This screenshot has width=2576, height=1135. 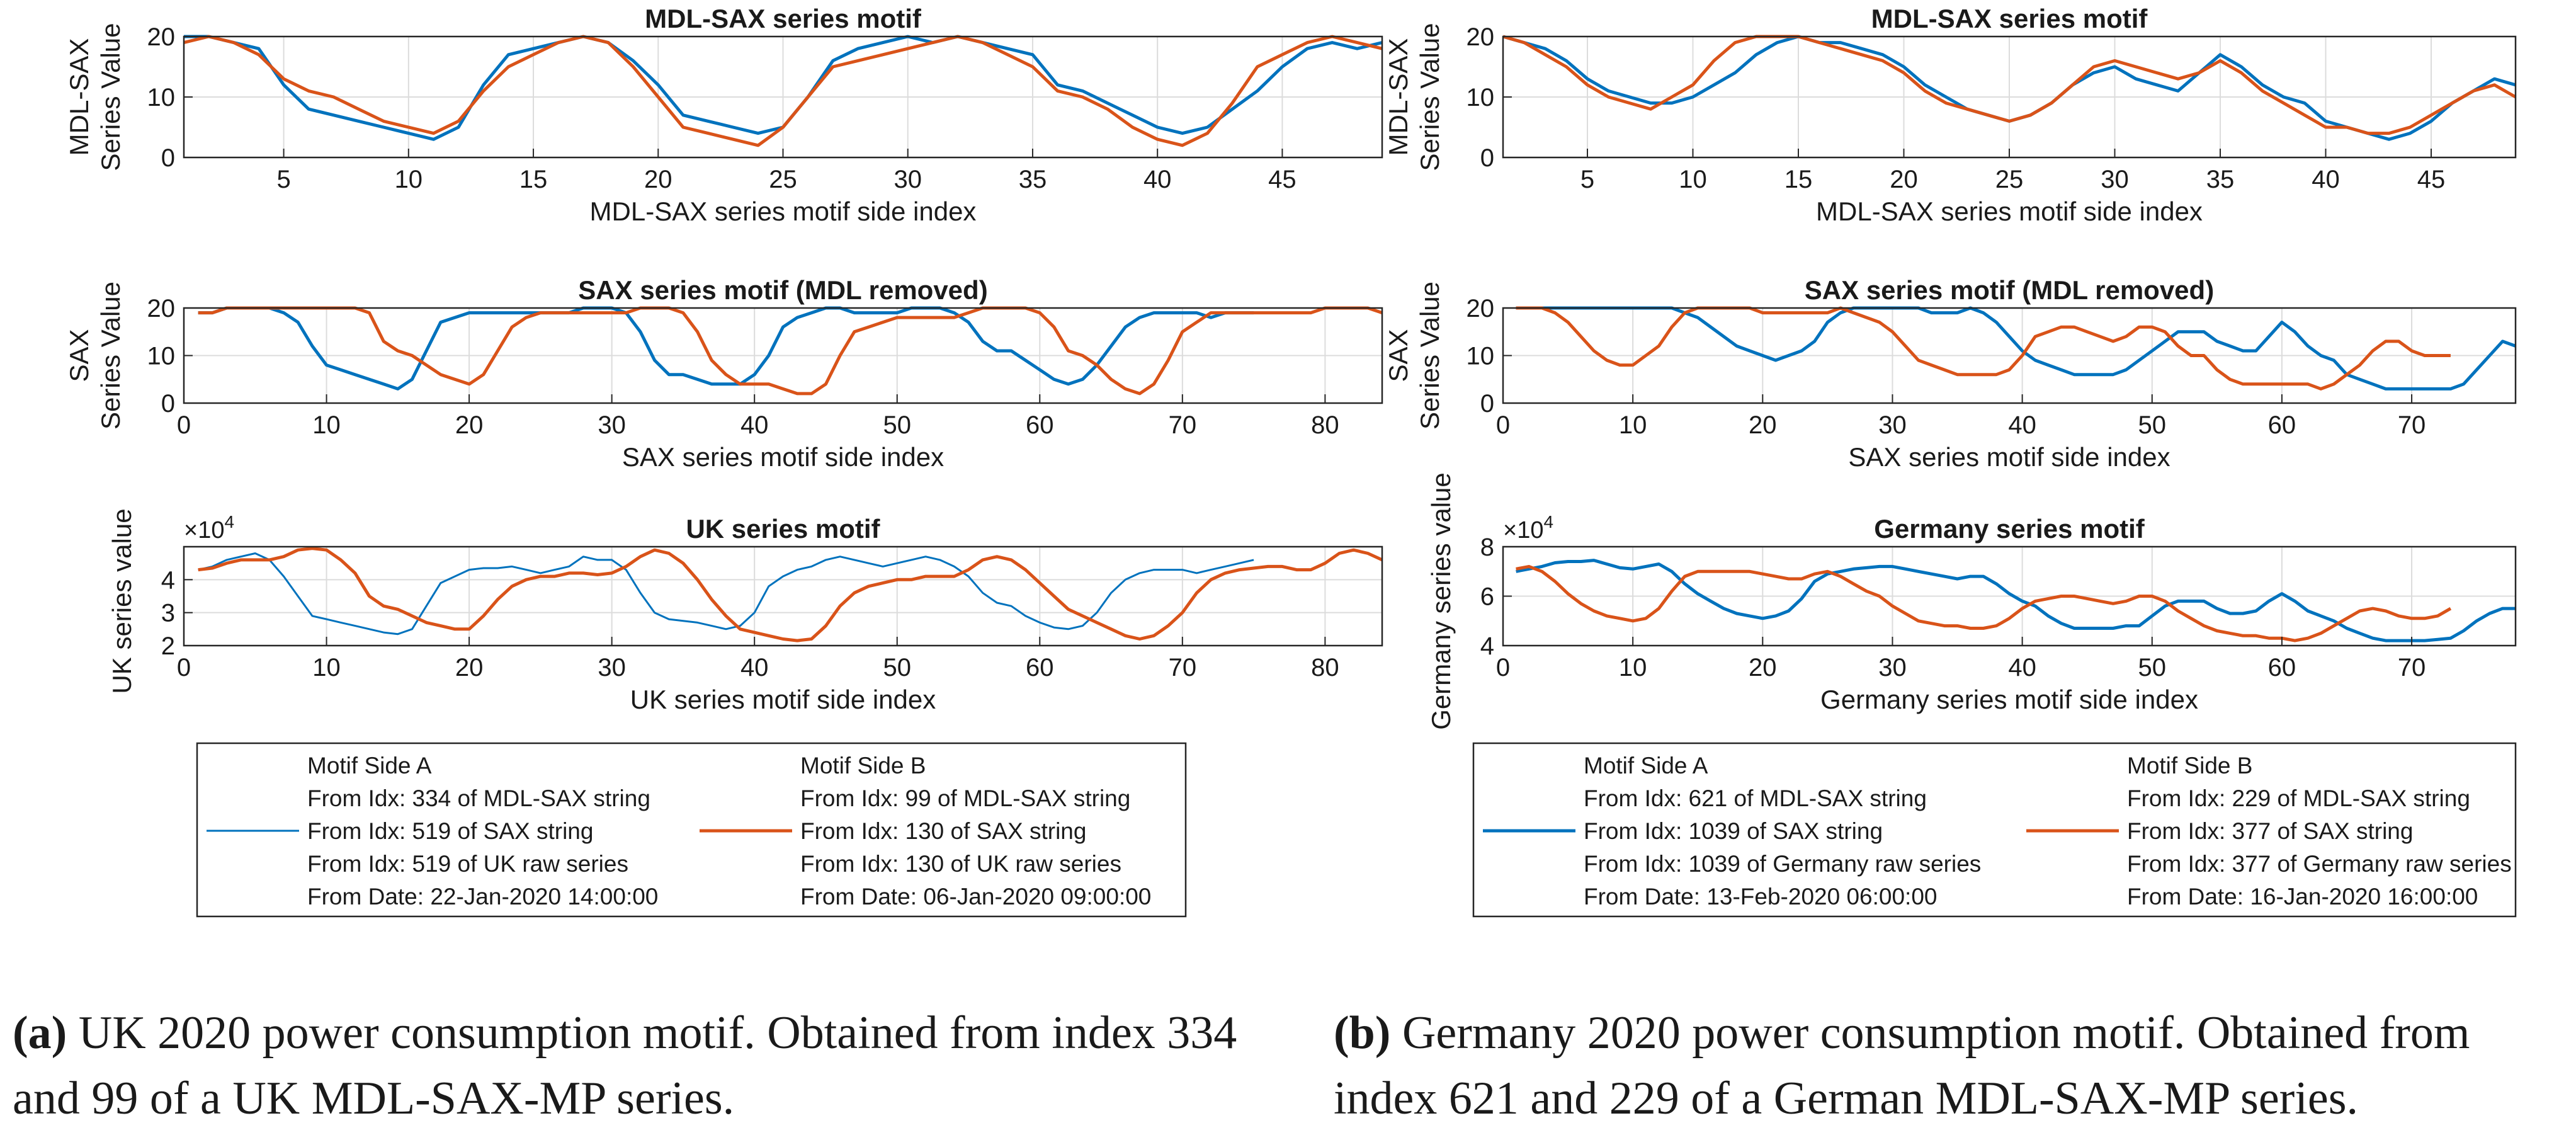 What do you see at coordinates (783, 699) in the screenshot?
I see `x-axis-label: UK series motif side index` at bounding box center [783, 699].